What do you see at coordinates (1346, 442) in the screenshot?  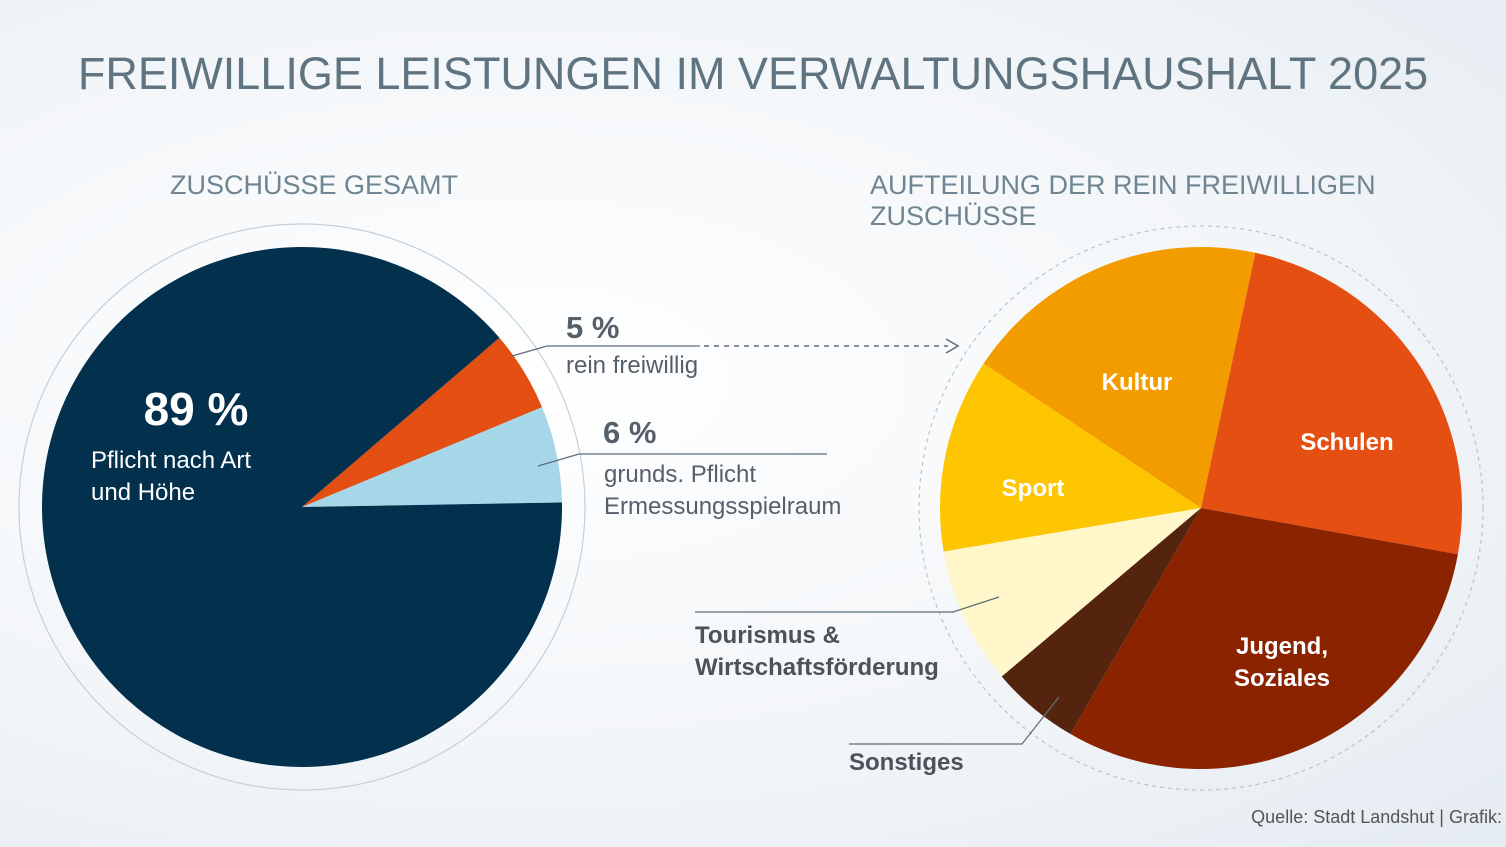 I see `right-label-schulen: Schulen` at bounding box center [1346, 442].